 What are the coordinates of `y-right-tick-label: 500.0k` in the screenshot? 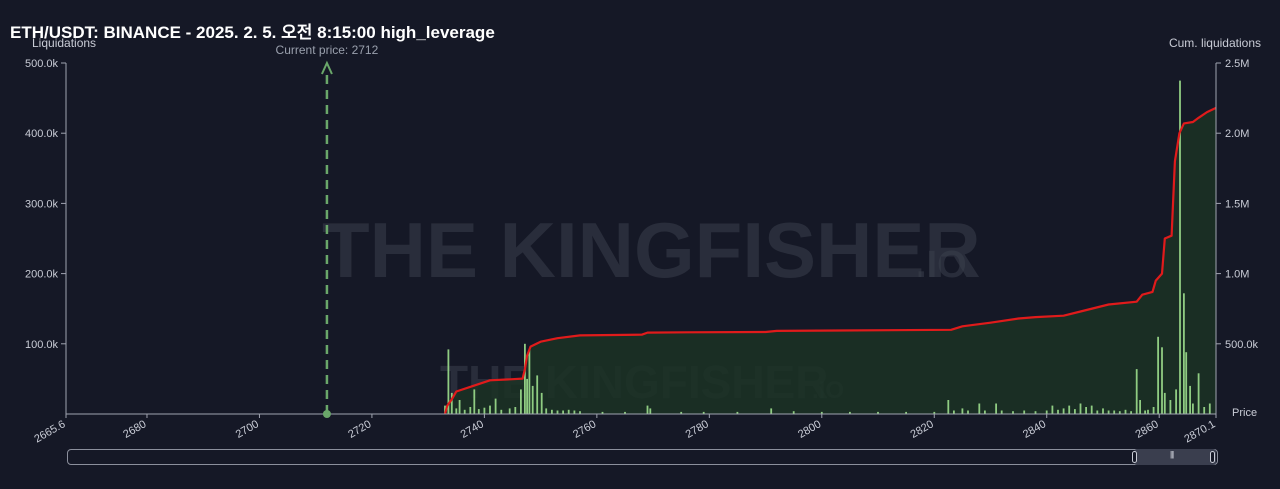 It's located at (1242, 345).